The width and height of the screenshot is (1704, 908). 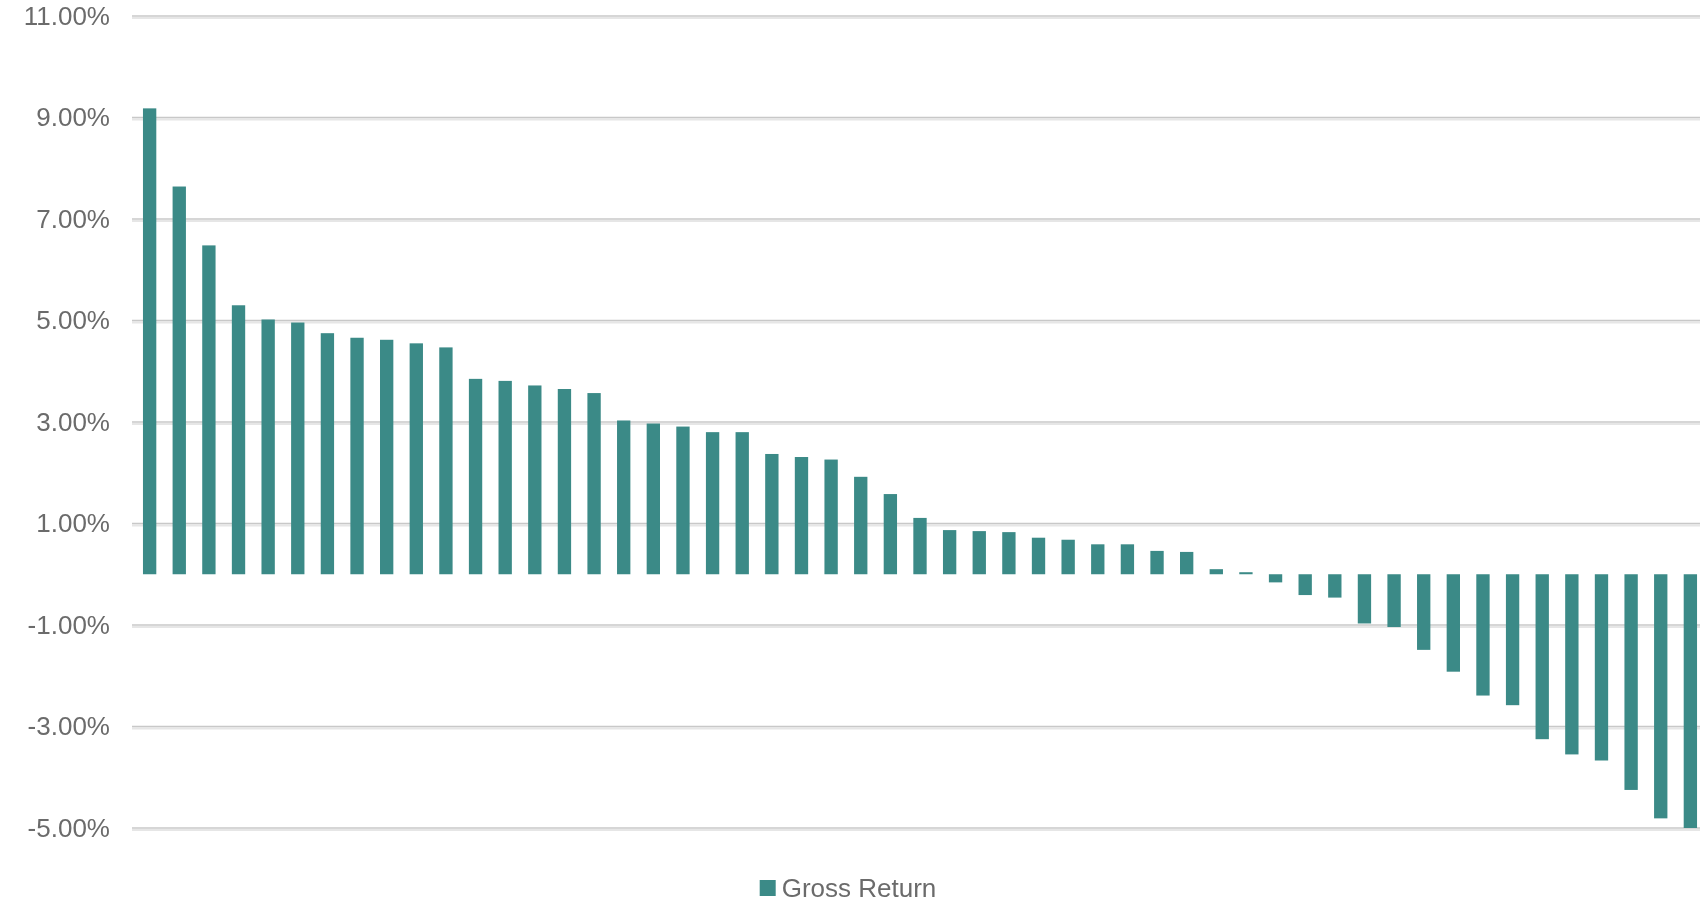 What do you see at coordinates (73, 218) in the screenshot?
I see `y-tick-label: 7.00%` at bounding box center [73, 218].